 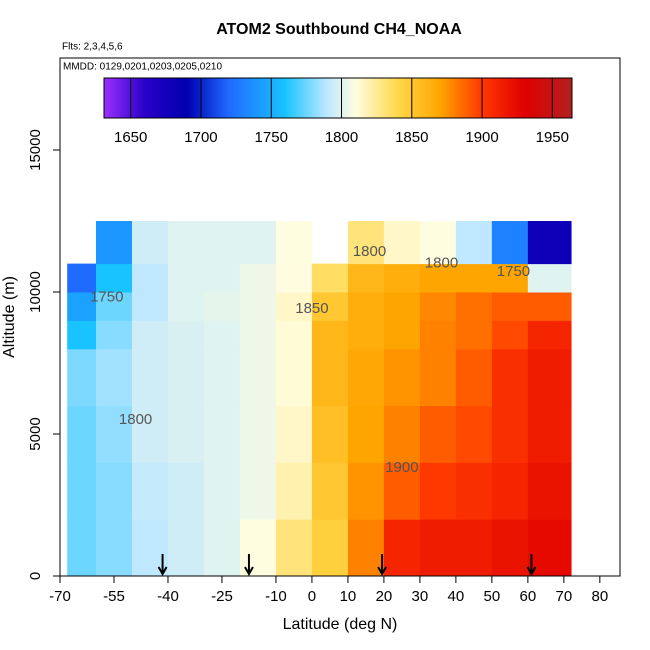 What do you see at coordinates (456, 596) in the screenshot?
I see `x-tick-label: 40` at bounding box center [456, 596].